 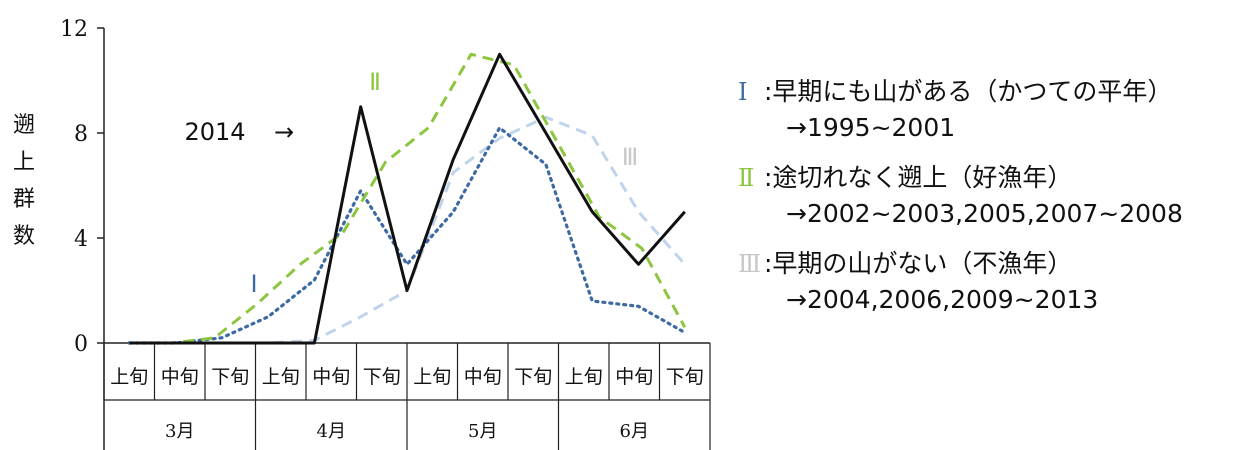 I want to click on annotation-2014: 2014, so click(x=214, y=132).